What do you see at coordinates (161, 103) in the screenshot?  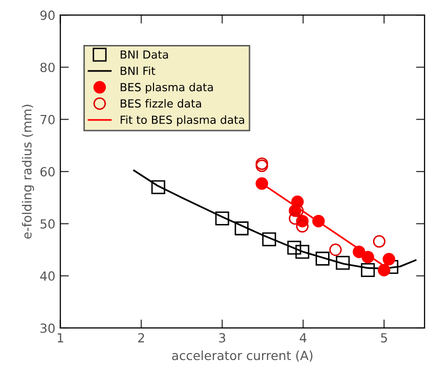 I see `legend-label: BES fizzle data` at bounding box center [161, 103].